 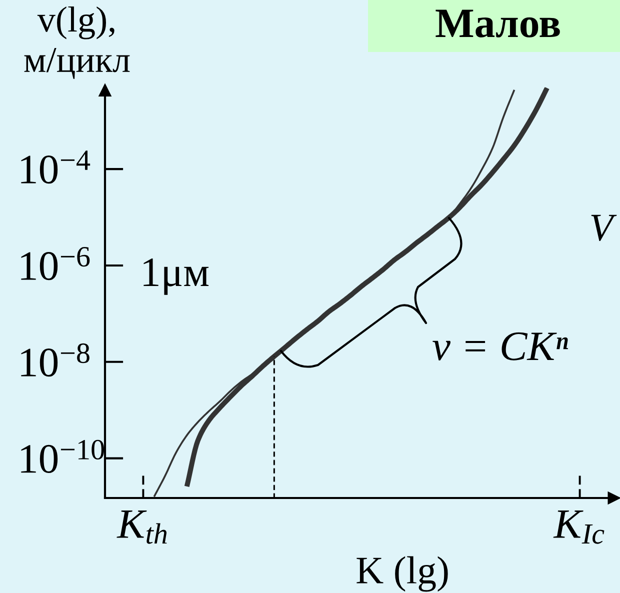 What do you see at coordinates (176, 276) in the screenshot?
I see `annotation: 1μм` at bounding box center [176, 276].